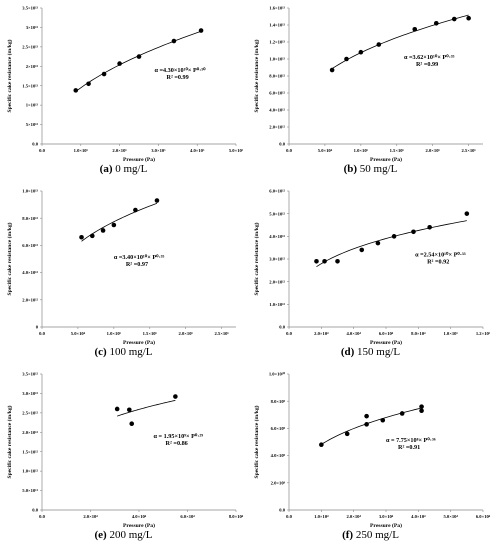 This screenshot has height=550, width=494. I want to click on caption-text: 100 mg/L, so click(129, 352).